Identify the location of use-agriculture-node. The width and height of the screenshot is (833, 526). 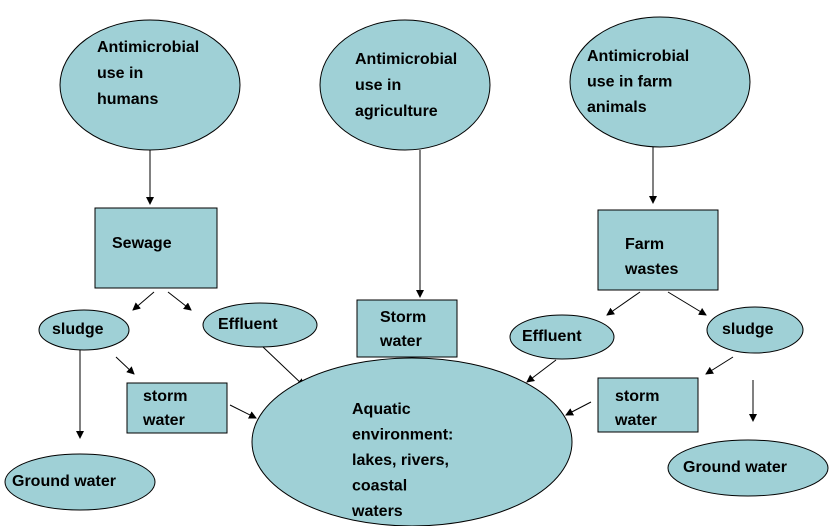
(405, 85).